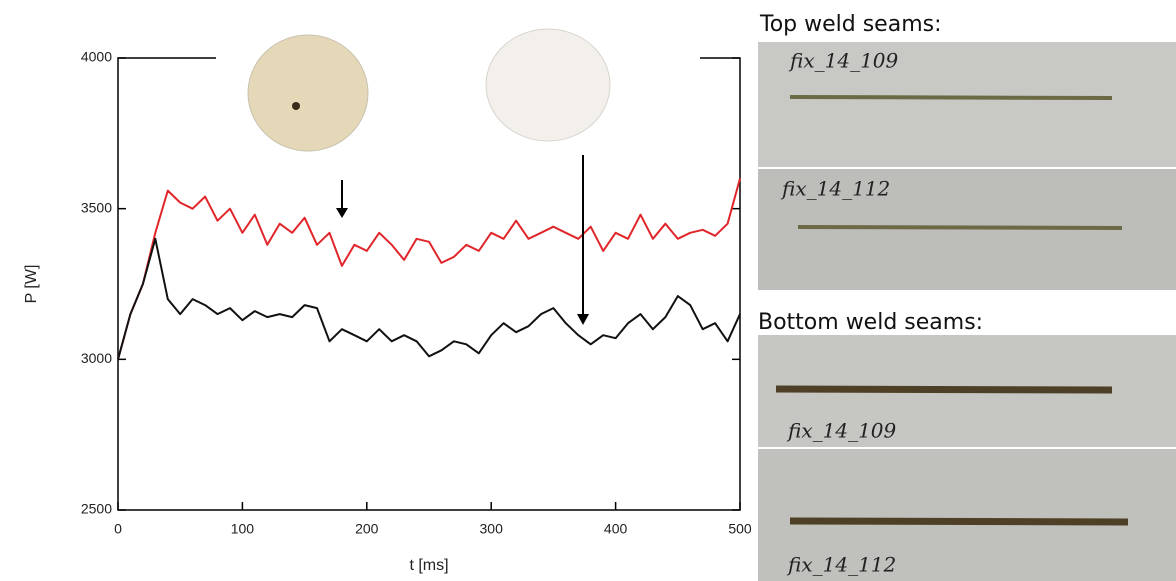  What do you see at coordinates (96, 509) in the screenshot?
I see `y-tick-label: 2500` at bounding box center [96, 509].